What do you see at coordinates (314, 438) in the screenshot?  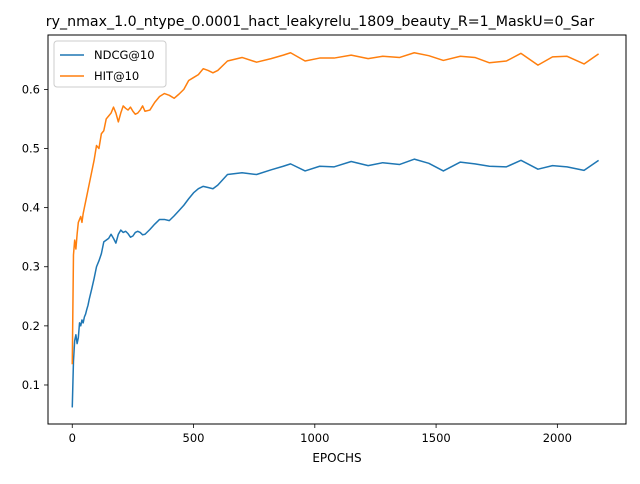 I see `x-tick-label: 1000` at bounding box center [314, 438].